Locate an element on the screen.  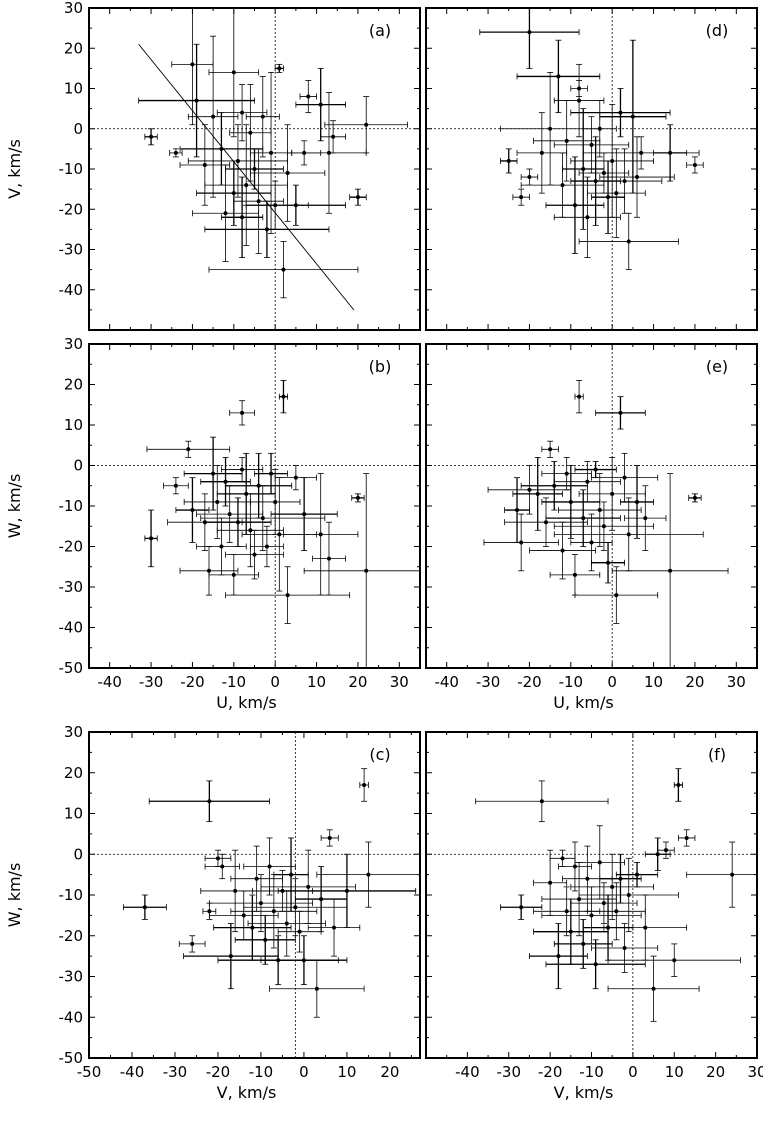
y-axis-label: V, km/s is located at coordinates (14, 169).